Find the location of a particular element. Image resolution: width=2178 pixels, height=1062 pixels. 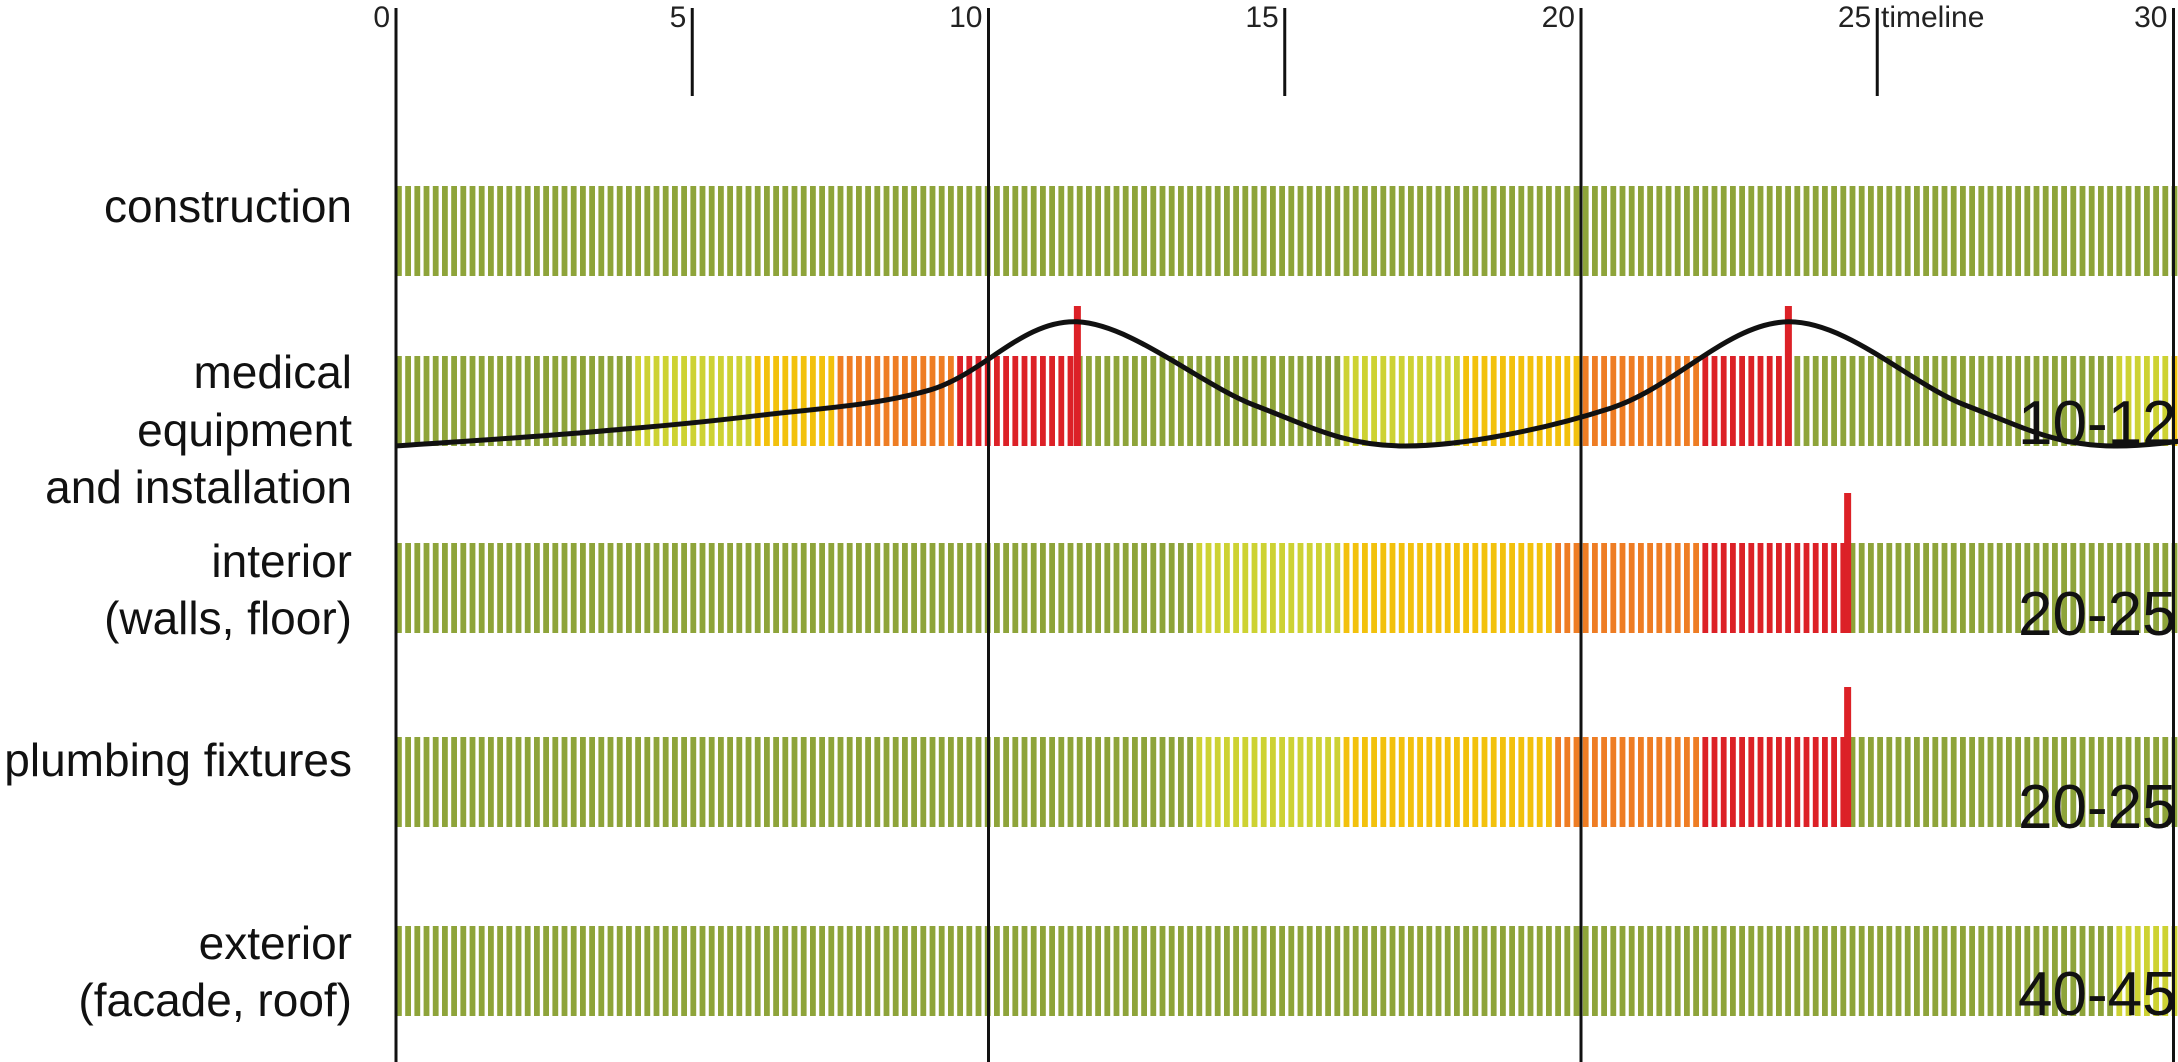

row-label: interior is located at coordinates (281, 561).